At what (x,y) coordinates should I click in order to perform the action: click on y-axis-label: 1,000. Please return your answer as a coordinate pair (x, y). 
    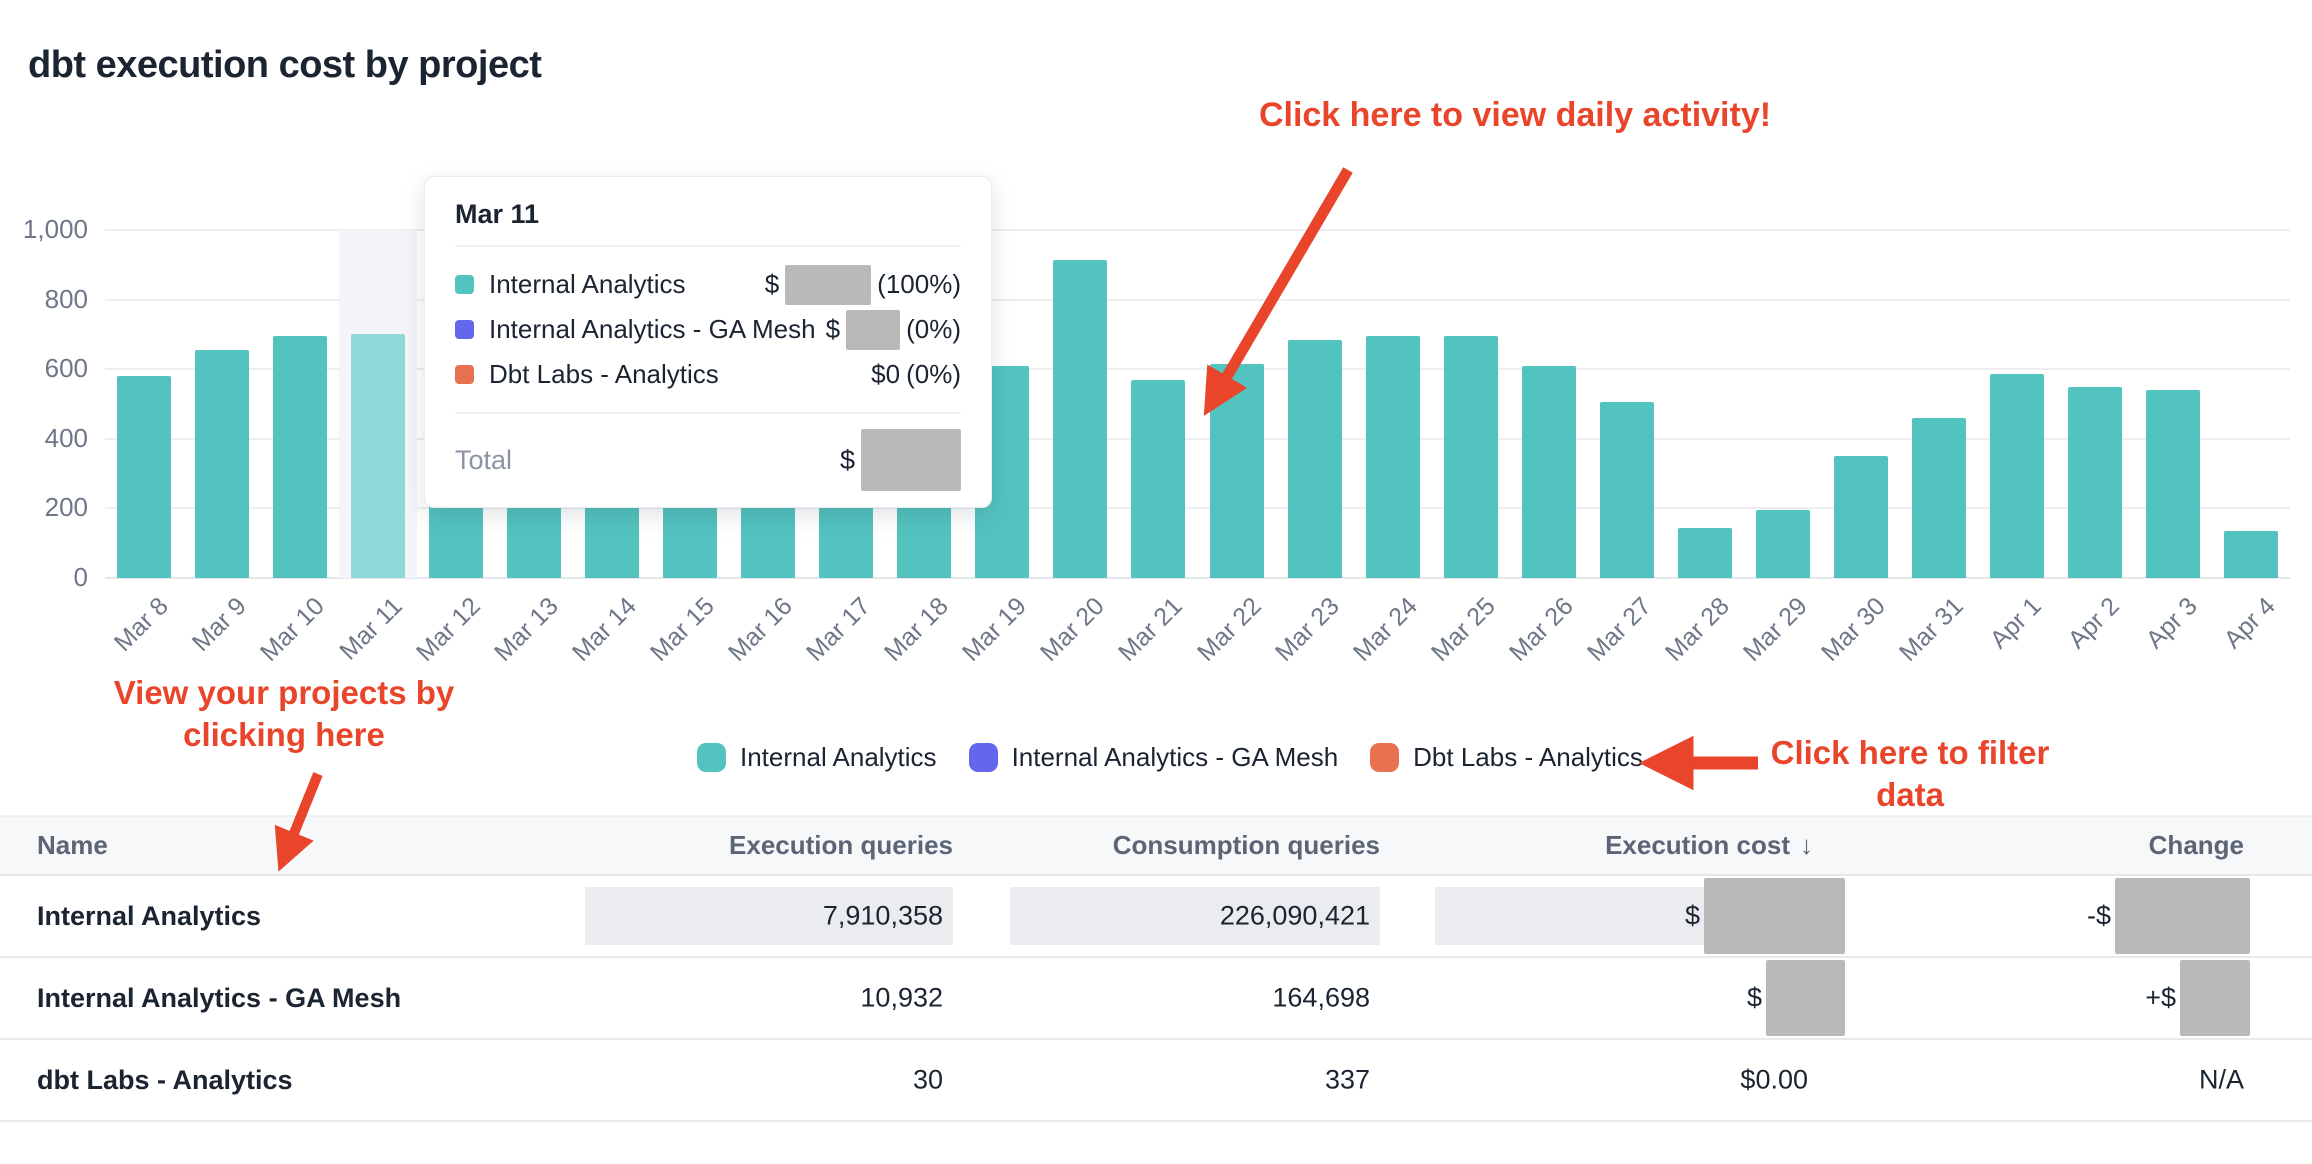
    Looking at the image, I should click on (55, 229).